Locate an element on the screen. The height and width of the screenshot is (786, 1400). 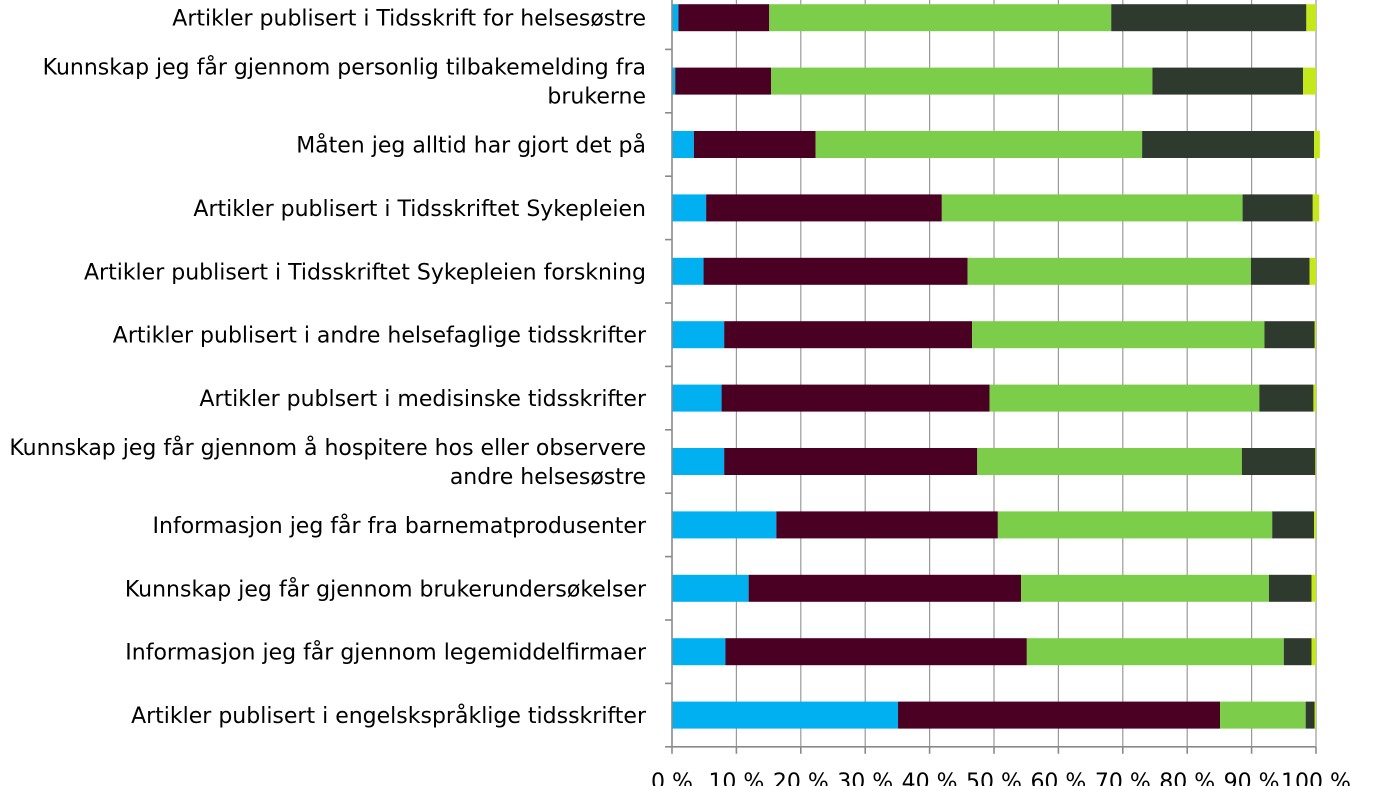
category-label: andre helsesøstre is located at coordinates (548, 477).